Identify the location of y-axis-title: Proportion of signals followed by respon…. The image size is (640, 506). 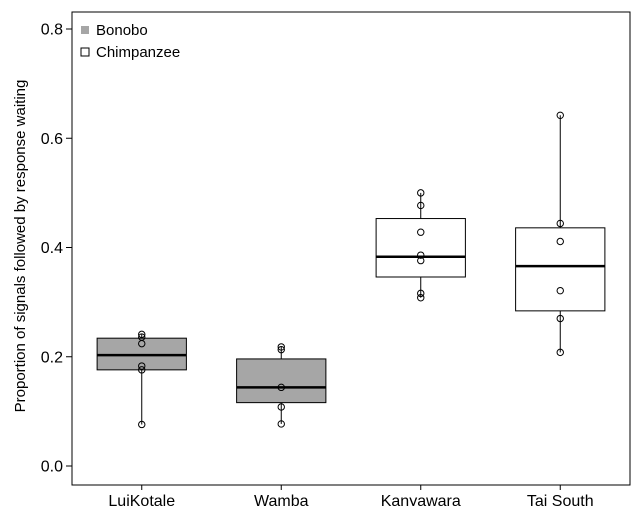
(20, 246).